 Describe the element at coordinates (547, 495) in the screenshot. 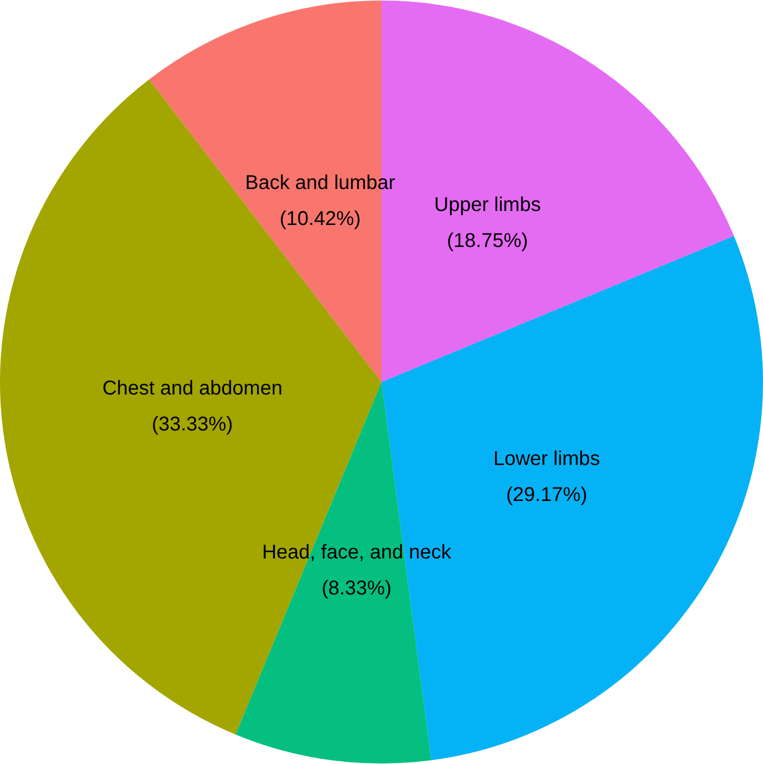

I see `data-label: (29.17%)` at that location.